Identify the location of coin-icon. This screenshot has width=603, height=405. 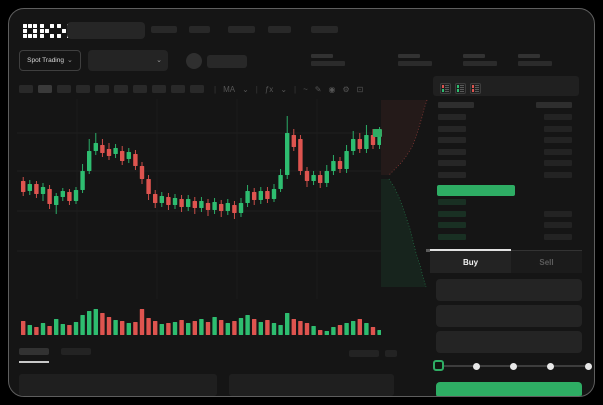
(194, 61).